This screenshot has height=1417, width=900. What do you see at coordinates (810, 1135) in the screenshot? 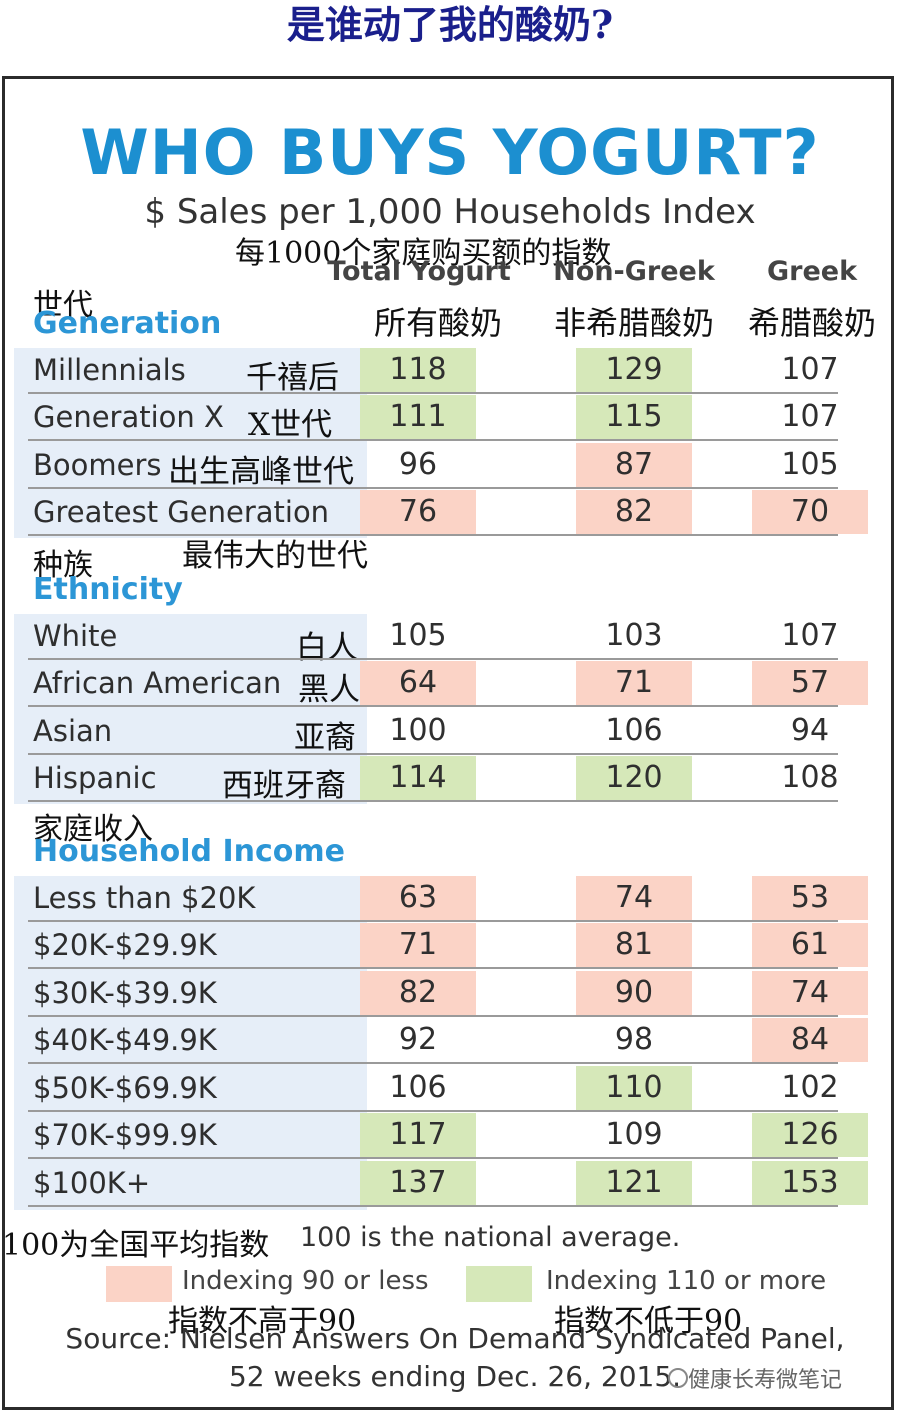
I see `value-cell: 126` at bounding box center [810, 1135].